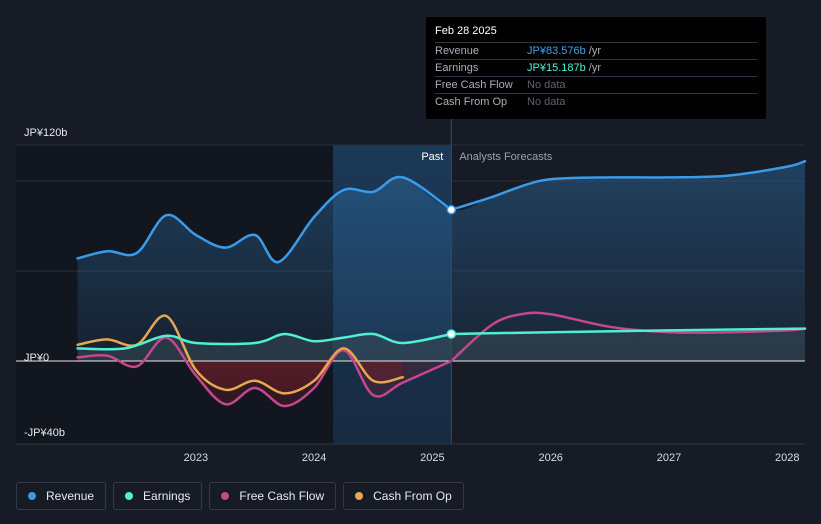 The width and height of the screenshot is (821, 524). Describe the element at coordinates (432, 157) in the screenshot. I see `past-label: Past` at that location.